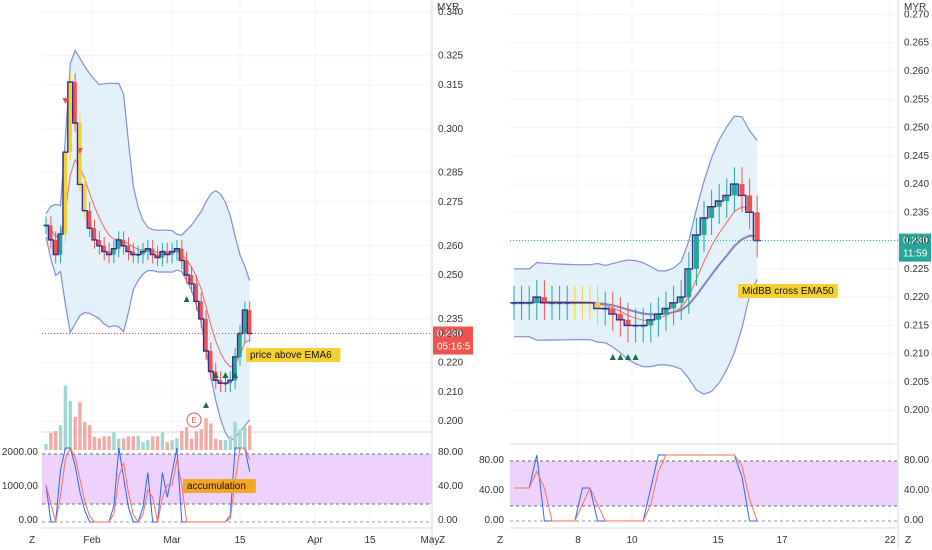 Image resolution: width=932 pixels, height=550 pixels. Describe the element at coordinates (491, 460) in the screenshot. I see `stochastic-left-tick: 80.00` at that location.